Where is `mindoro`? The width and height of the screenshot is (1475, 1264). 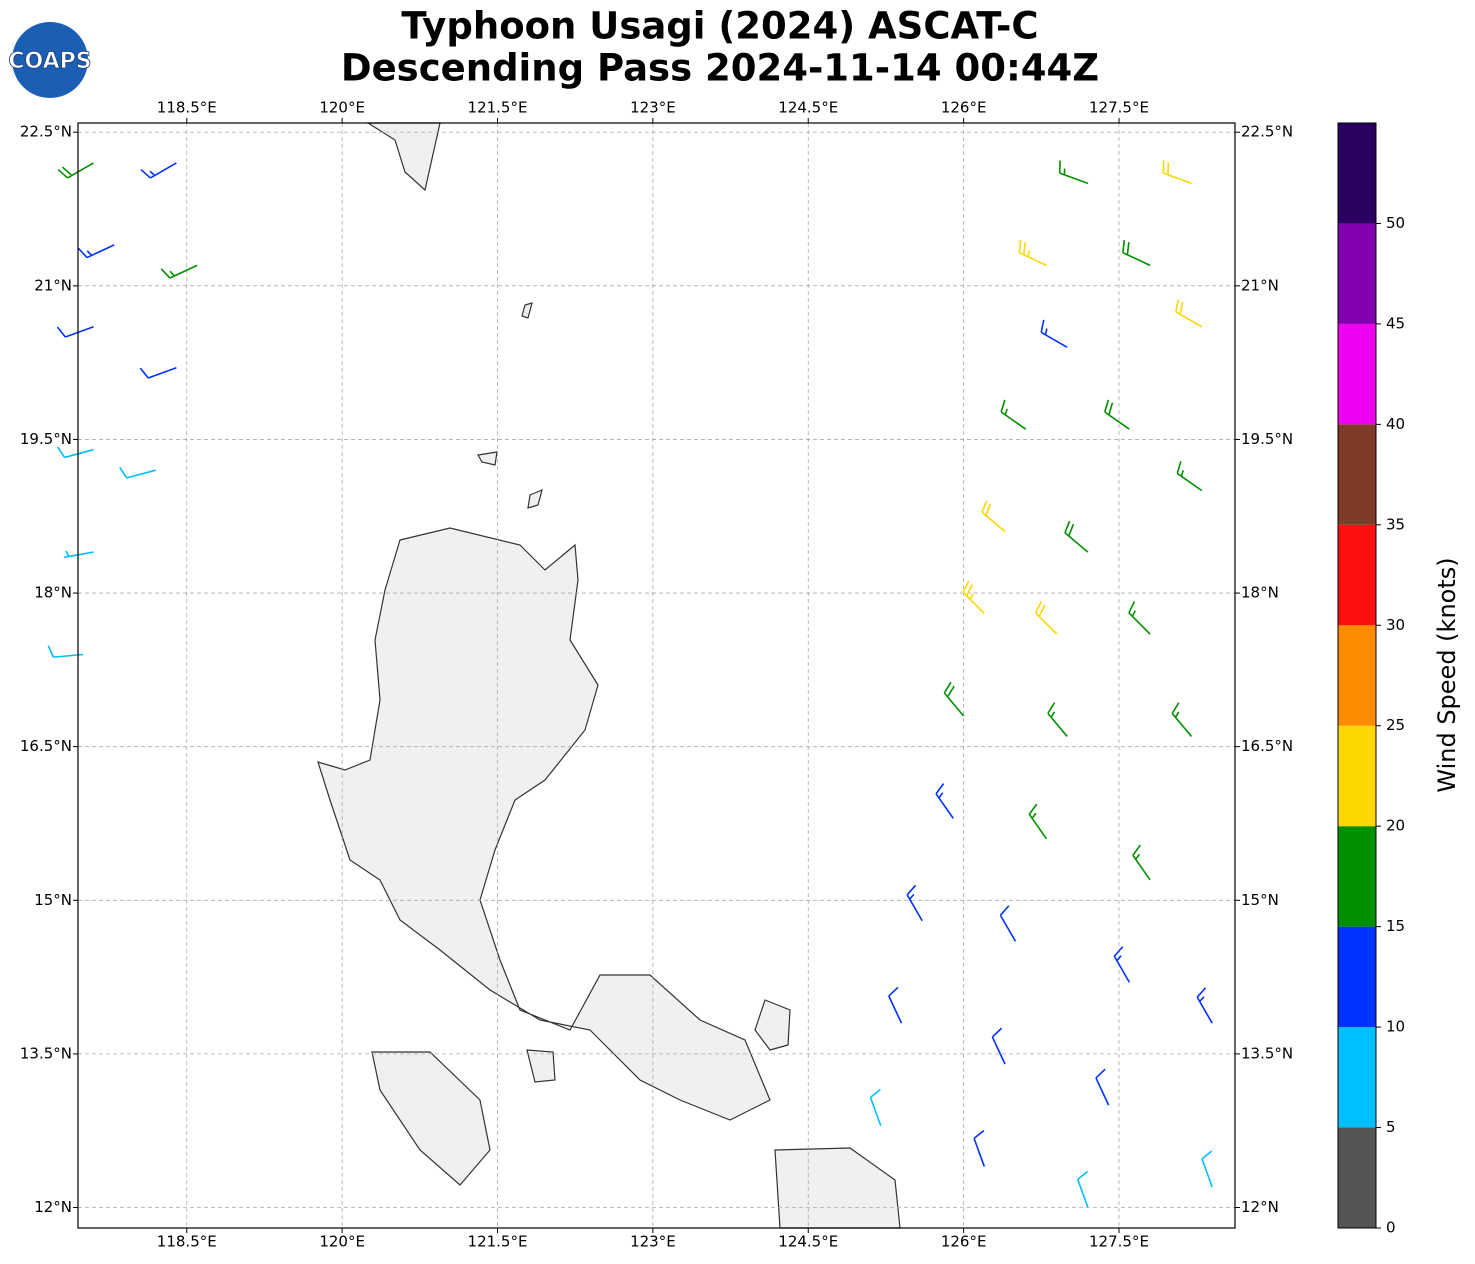
mindoro is located at coordinates (431, 1118).